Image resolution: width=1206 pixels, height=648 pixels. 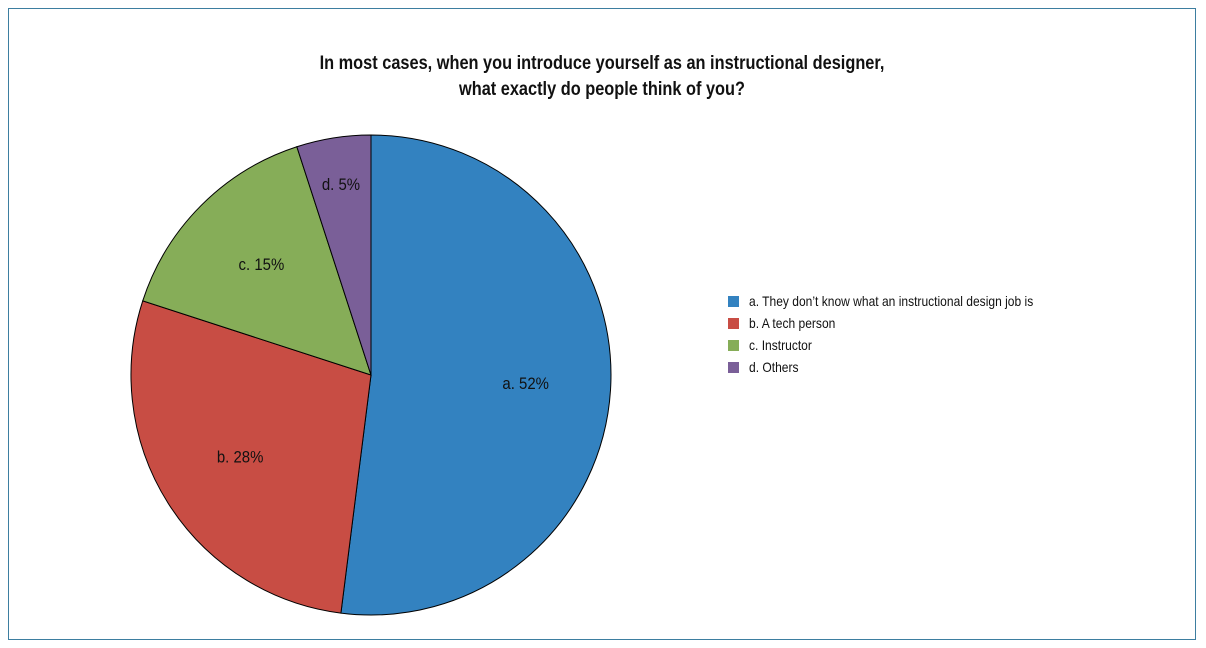 What do you see at coordinates (733, 367) in the screenshot?
I see `legend-swatch-d` at bounding box center [733, 367].